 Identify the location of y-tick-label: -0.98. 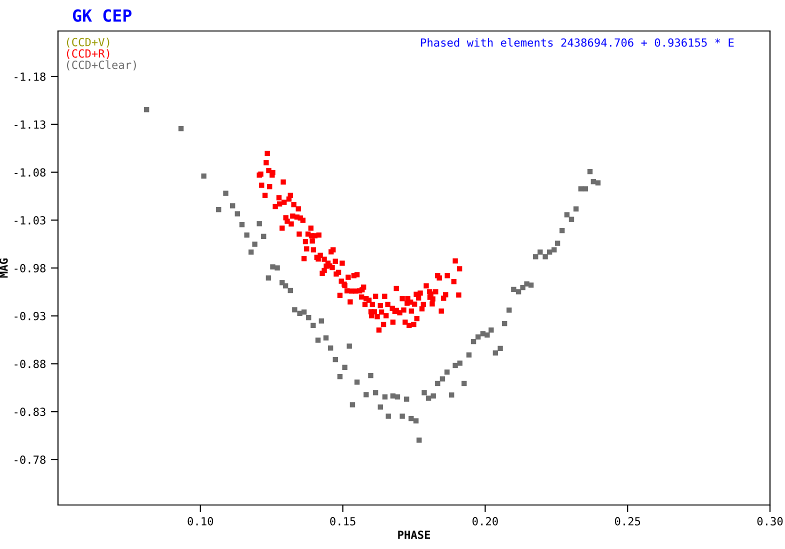
(30, 268).